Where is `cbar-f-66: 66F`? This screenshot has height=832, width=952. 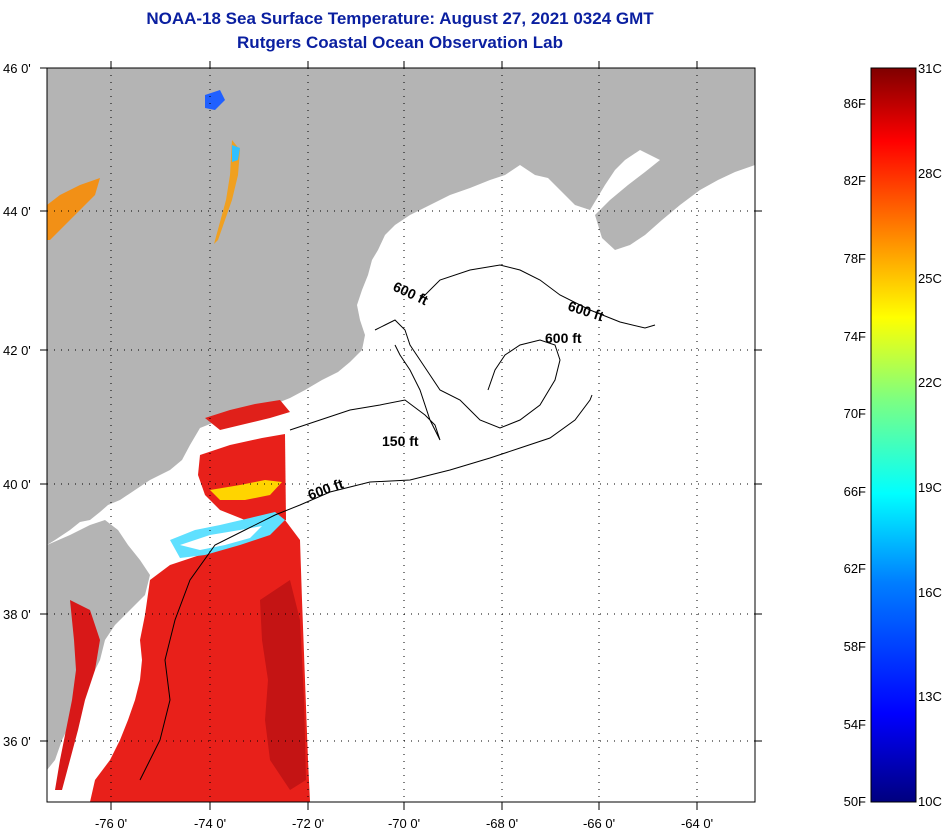
cbar-f-66: 66F is located at coordinates (855, 491).